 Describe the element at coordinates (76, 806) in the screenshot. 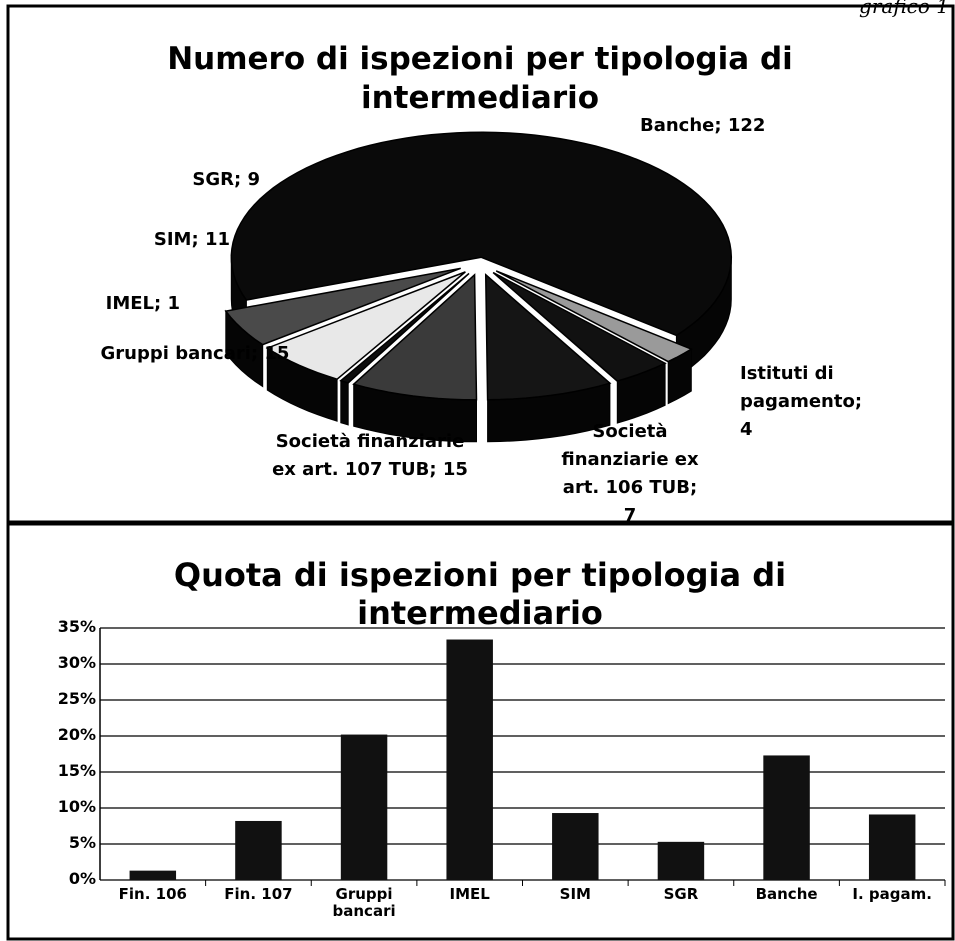

I see `y-tick-label: 10%` at that location.